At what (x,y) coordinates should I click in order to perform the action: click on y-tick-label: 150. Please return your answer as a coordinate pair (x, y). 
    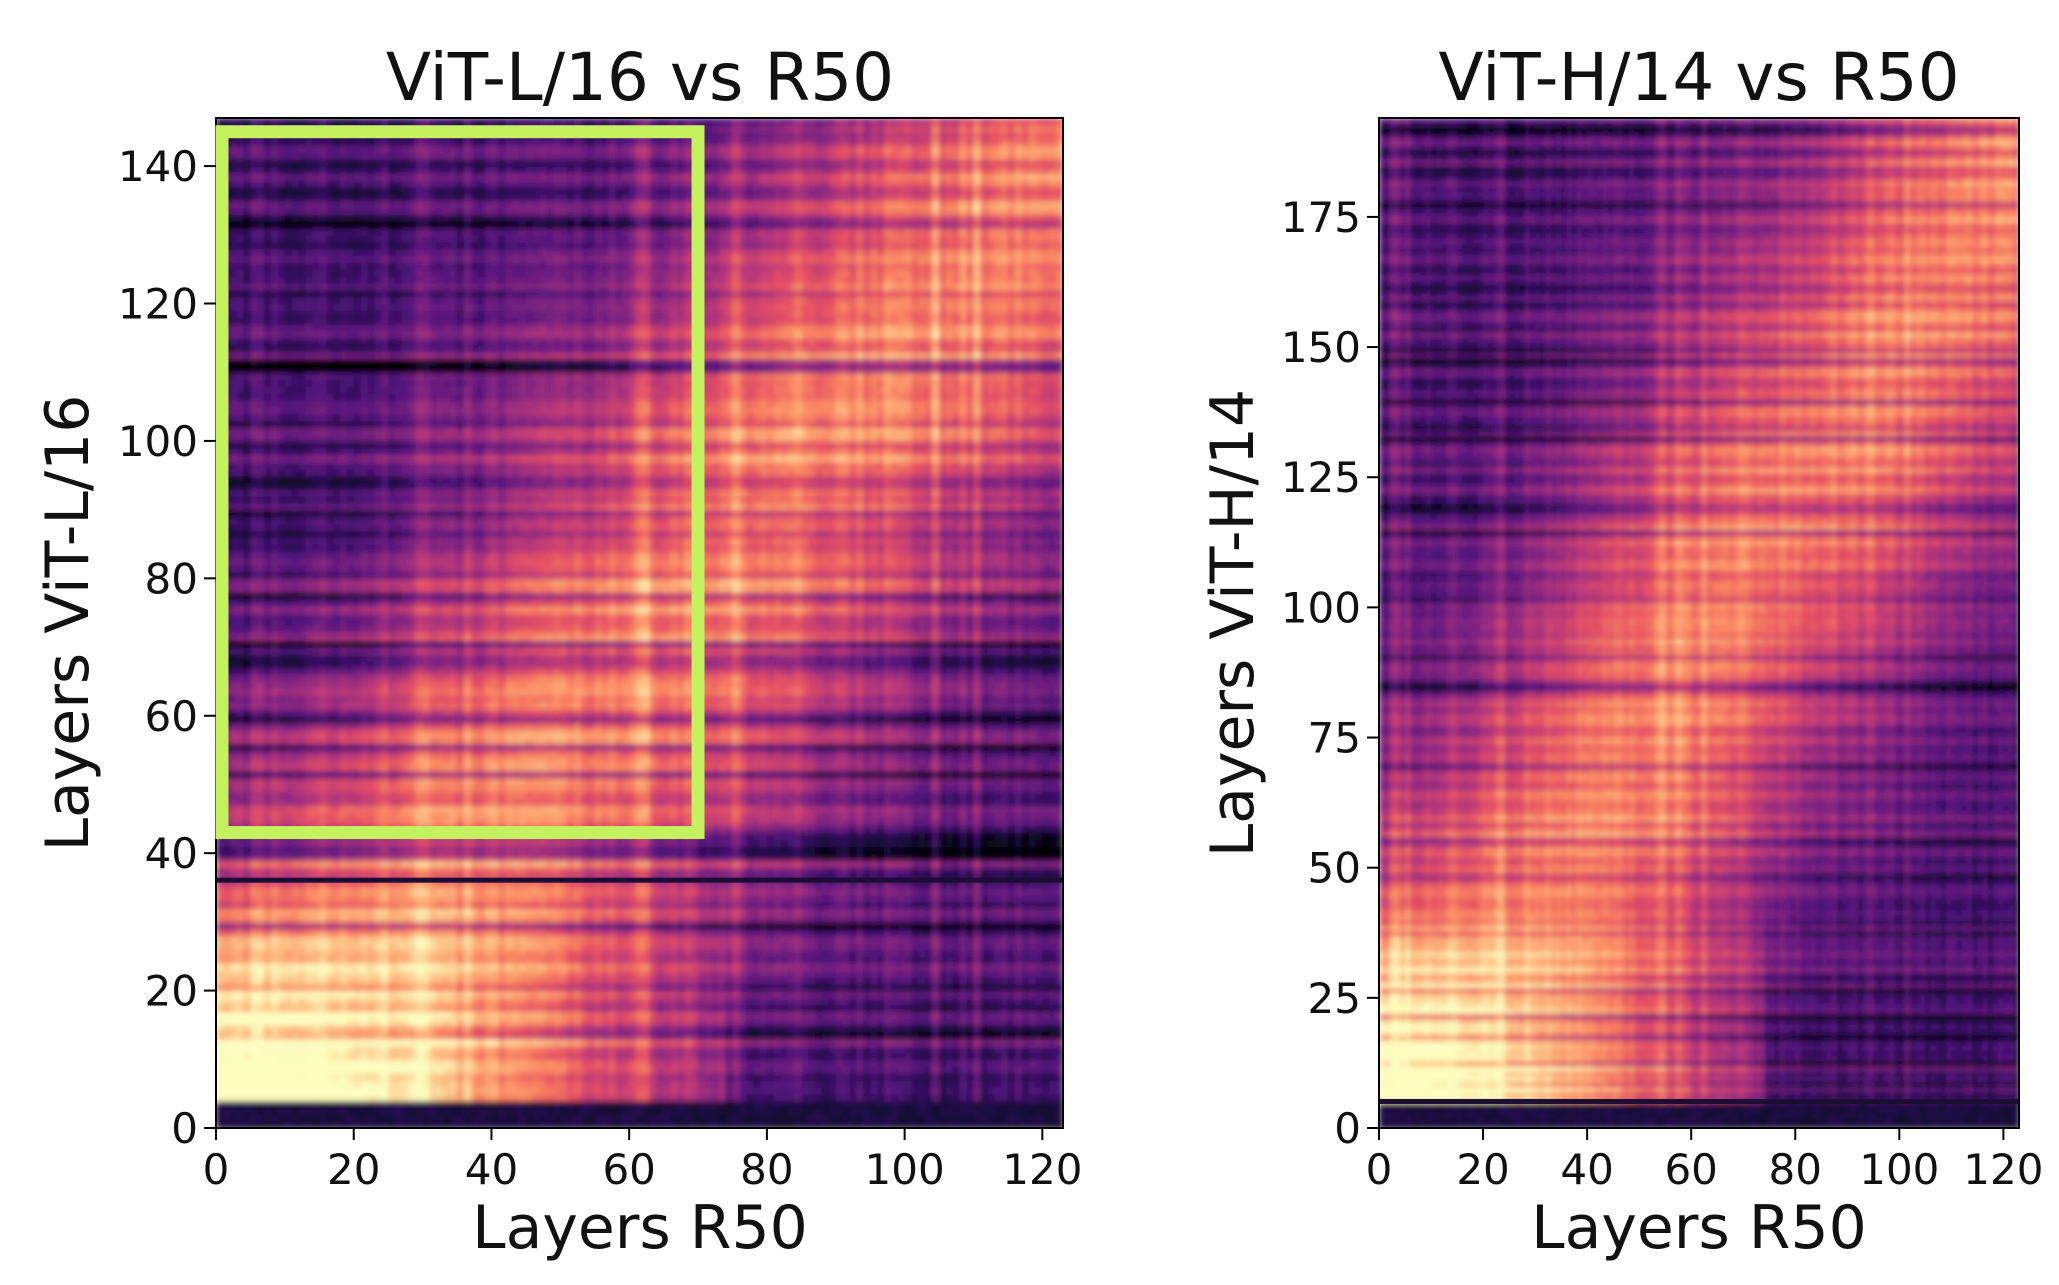
    Looking at the image, I should click on (1321, 347).